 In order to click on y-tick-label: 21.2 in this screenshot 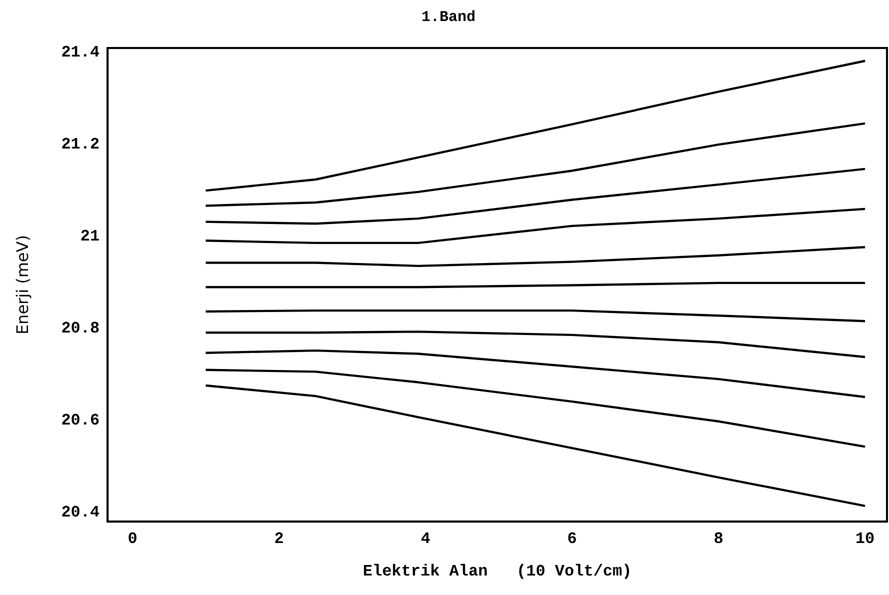, I will do `click(80, 145)`.